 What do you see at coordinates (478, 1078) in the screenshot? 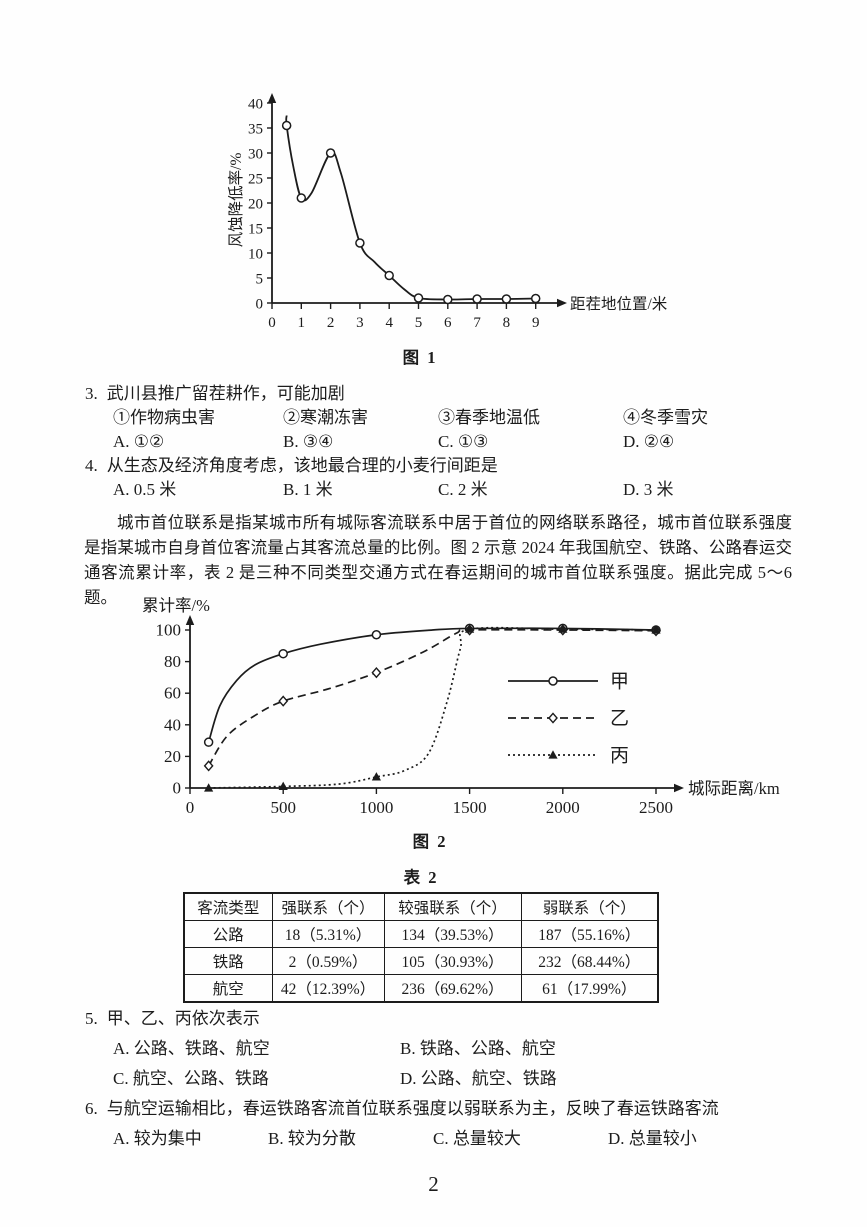
I see `option-d: D. 公路、航空、铁路` at bounding box center [478, 1078].